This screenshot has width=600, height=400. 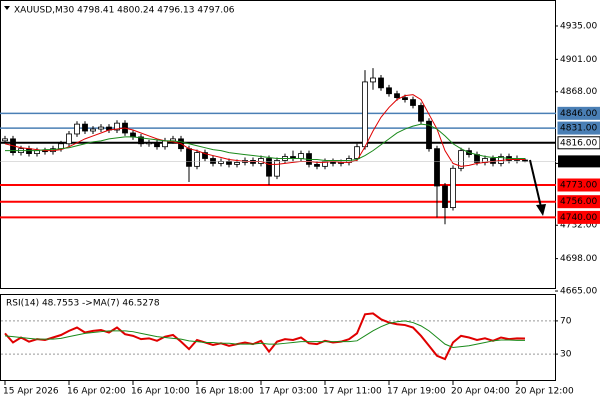 I want to click on level-label: 4740.00, so click(x=578, y=218).